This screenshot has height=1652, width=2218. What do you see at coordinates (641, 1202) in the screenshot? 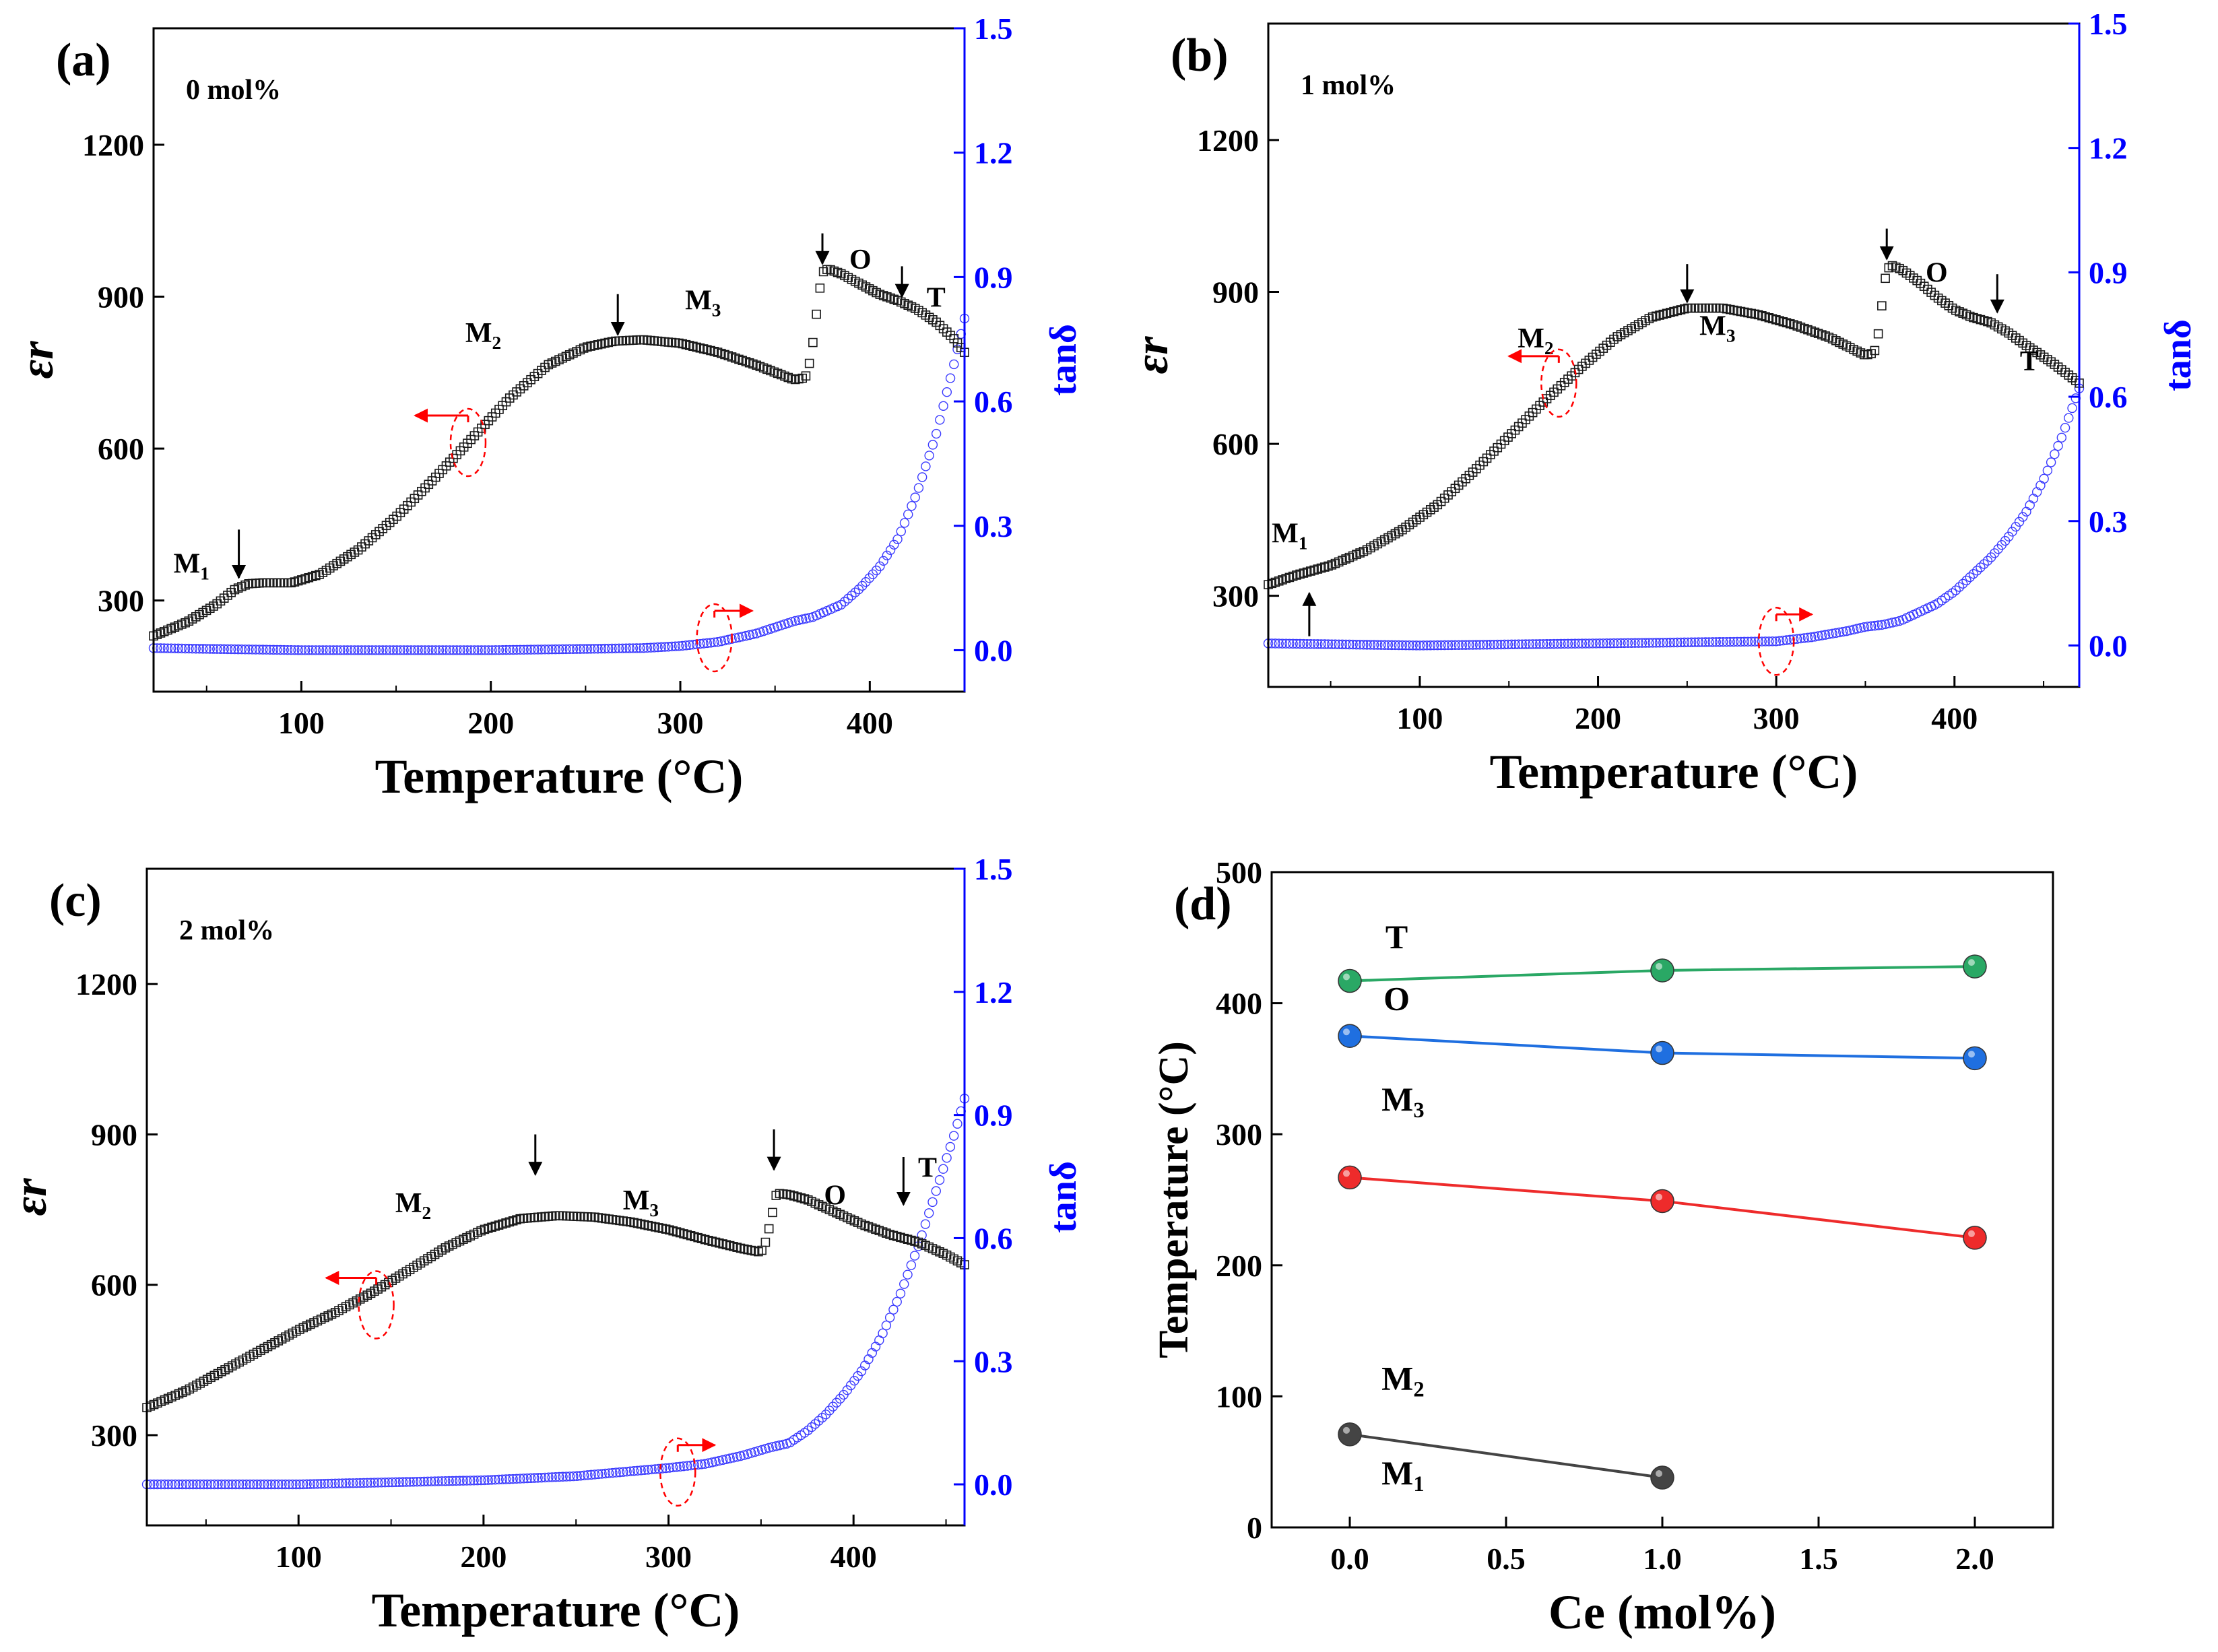
I see `phase-label-M3: M3` at bounding box center [641, 1202].